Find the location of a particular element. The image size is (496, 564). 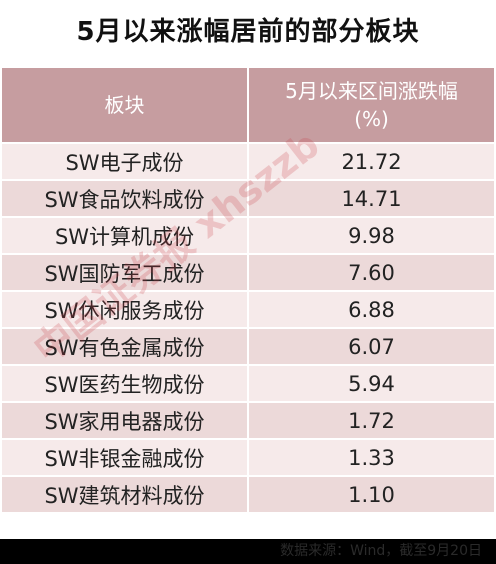

header-cell: 板块 is located at coordinates (124, 105).